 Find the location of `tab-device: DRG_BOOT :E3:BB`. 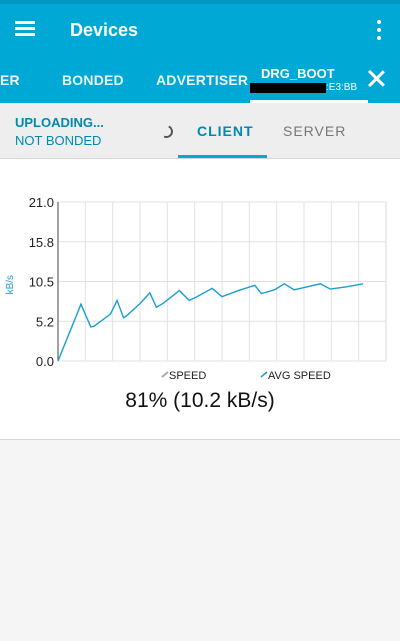

tab-device: DRG_BOOT :E3:BB is located at coordinates (325, 81).